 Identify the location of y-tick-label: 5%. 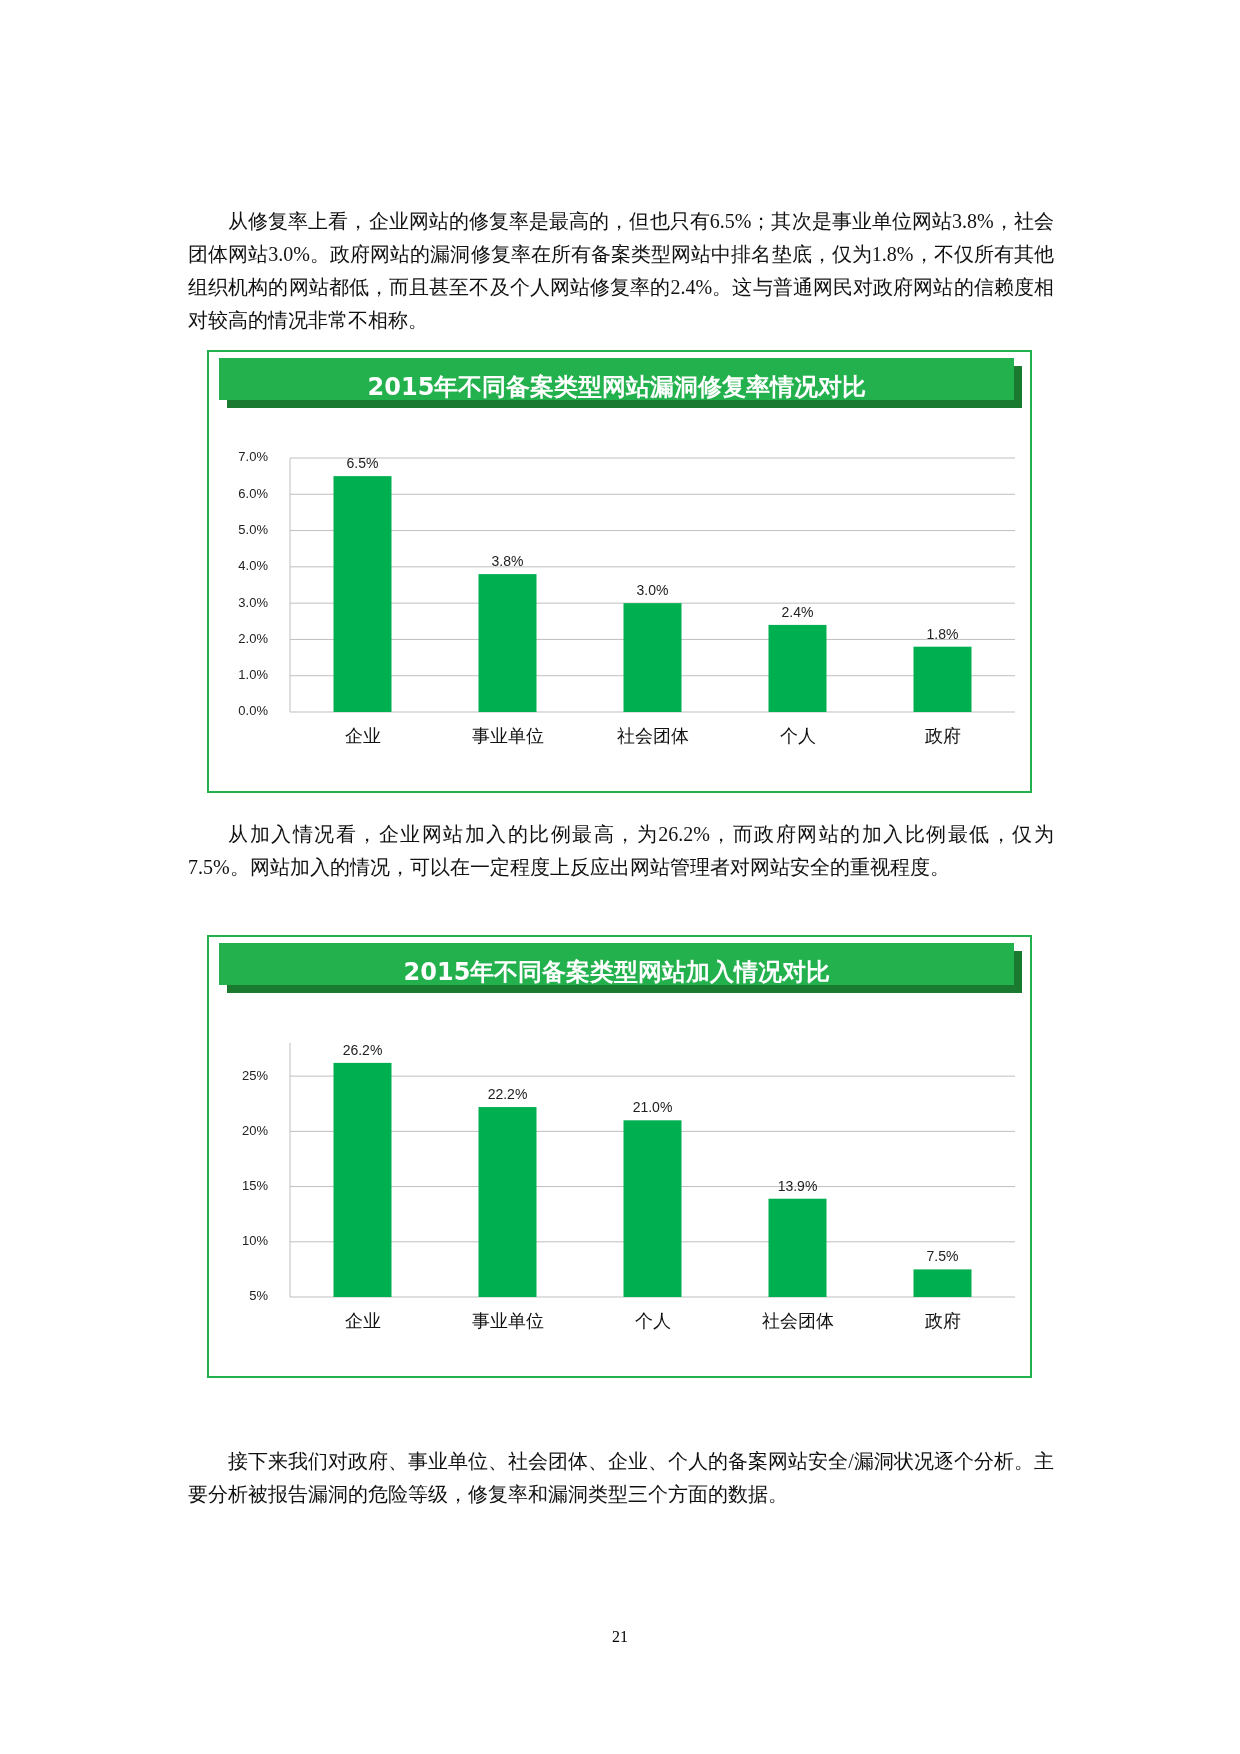
(259, 1296).